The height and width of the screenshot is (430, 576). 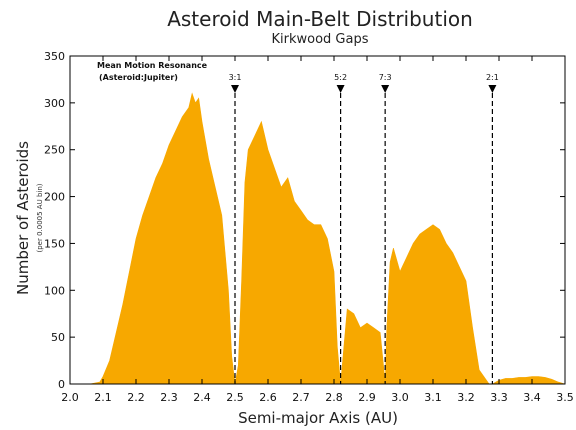 What do you see at coordinates (385, 77) in the screenshot?
I see `resonance-label: 7:3` at bounding box center [385, 77].